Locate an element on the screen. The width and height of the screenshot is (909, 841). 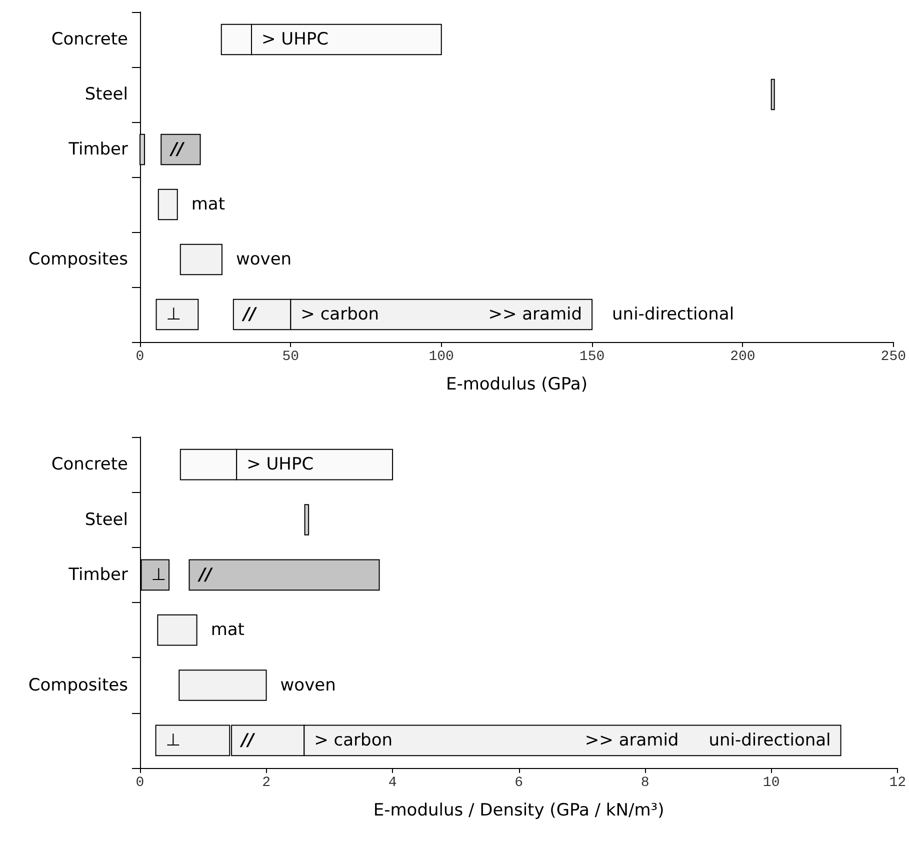
x-tick-label: 4 is located at coordinates (392, 783).